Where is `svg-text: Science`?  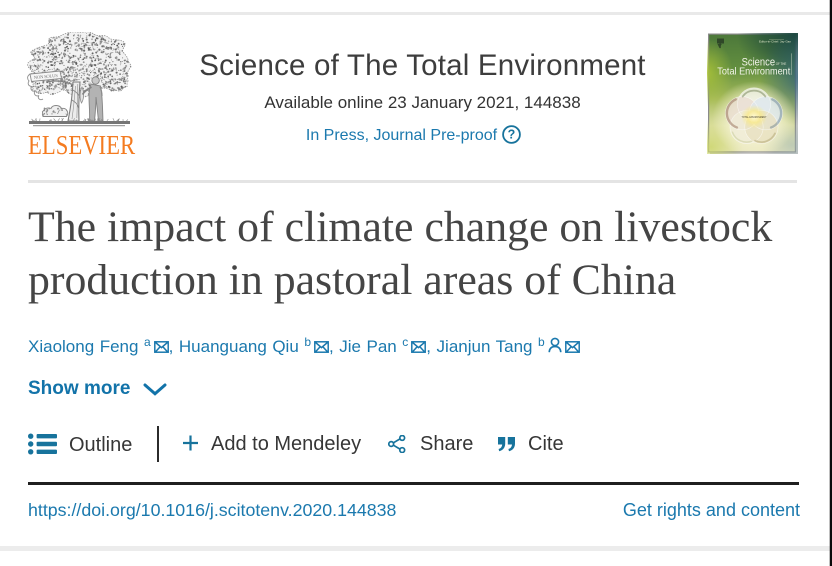 svg-text: Science is located at coordinates (759, 62).